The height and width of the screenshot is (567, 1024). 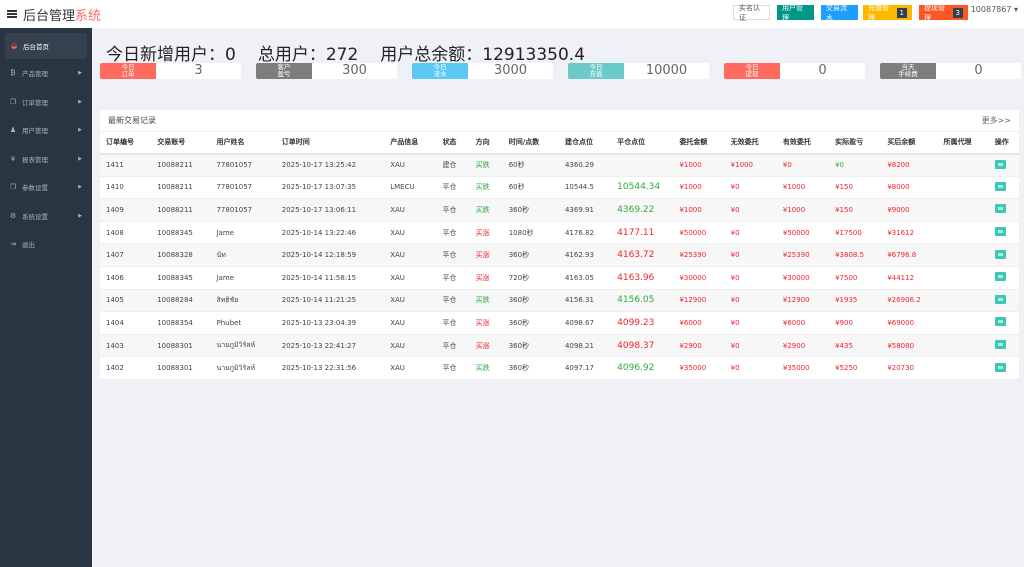 I want to click on sidebar-item-5: ❐ 参数设置 ▶, so click(x=46, y=187).